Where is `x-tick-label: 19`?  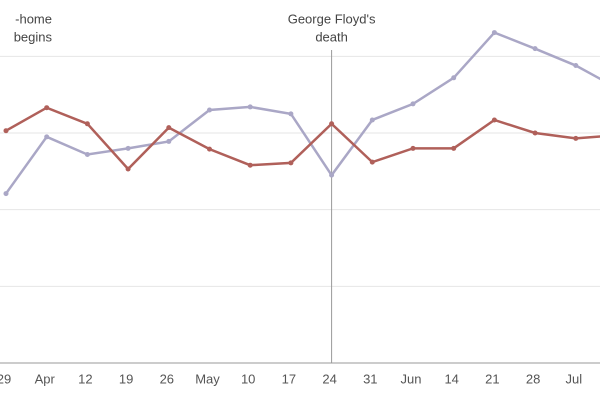
x-tick-label: 19 is located at coordinates (126, 378).